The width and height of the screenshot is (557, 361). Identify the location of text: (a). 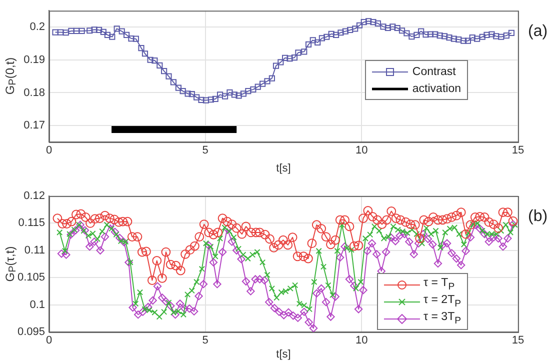
(538, 31).